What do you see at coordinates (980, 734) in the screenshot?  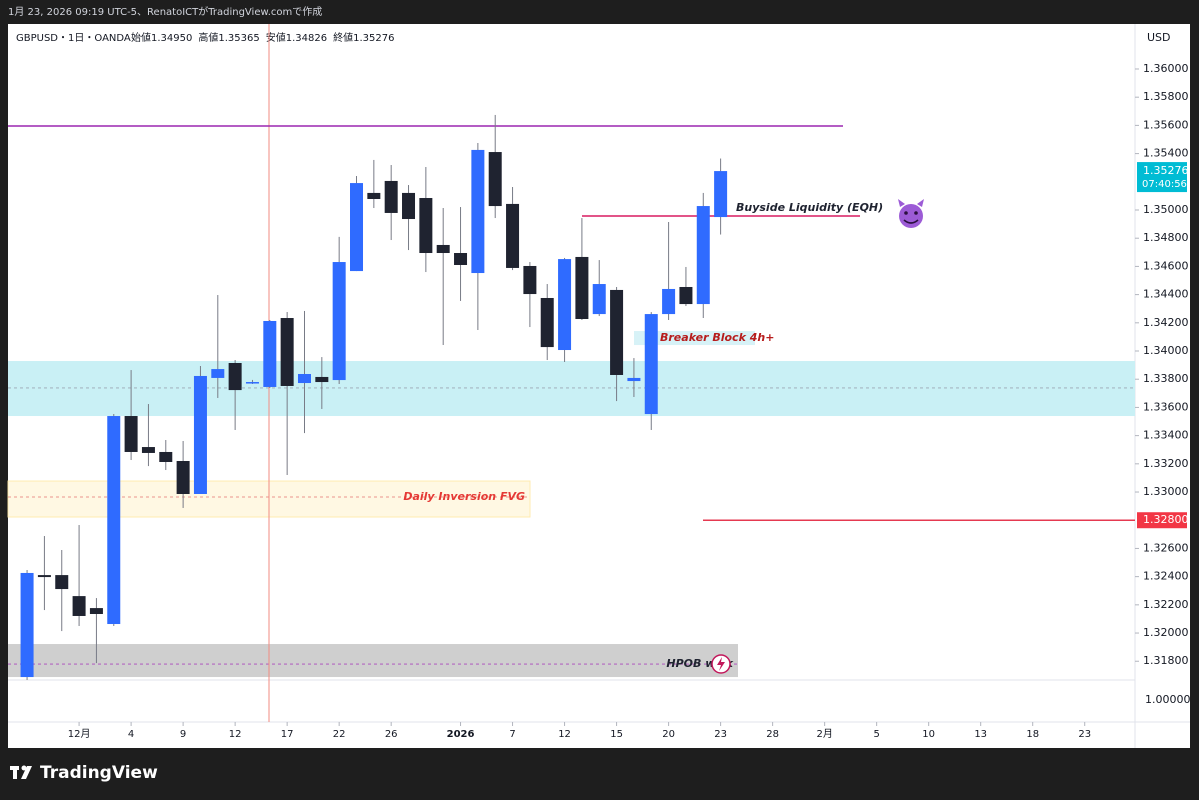 I see `x-tick-label: 13` at bounding box center [980, 734].